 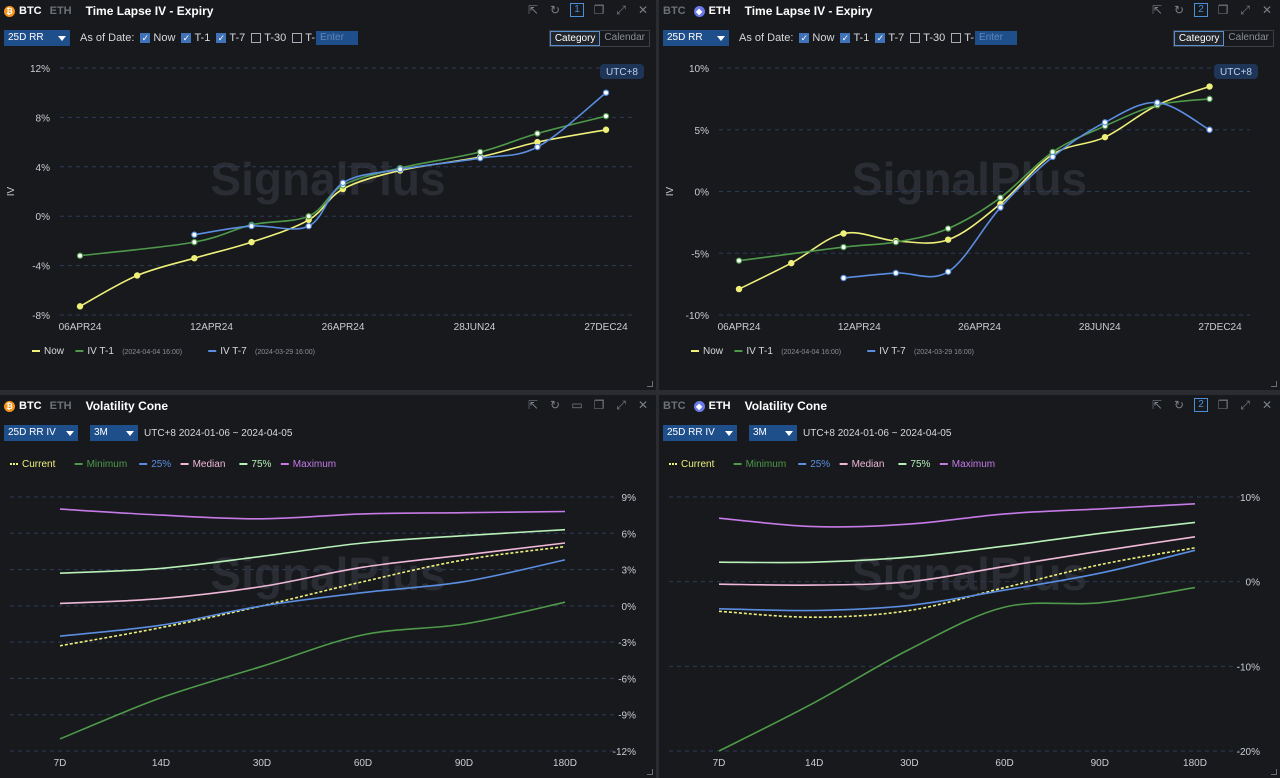 I want to click on series-line-current, so click(x=312, y=596).